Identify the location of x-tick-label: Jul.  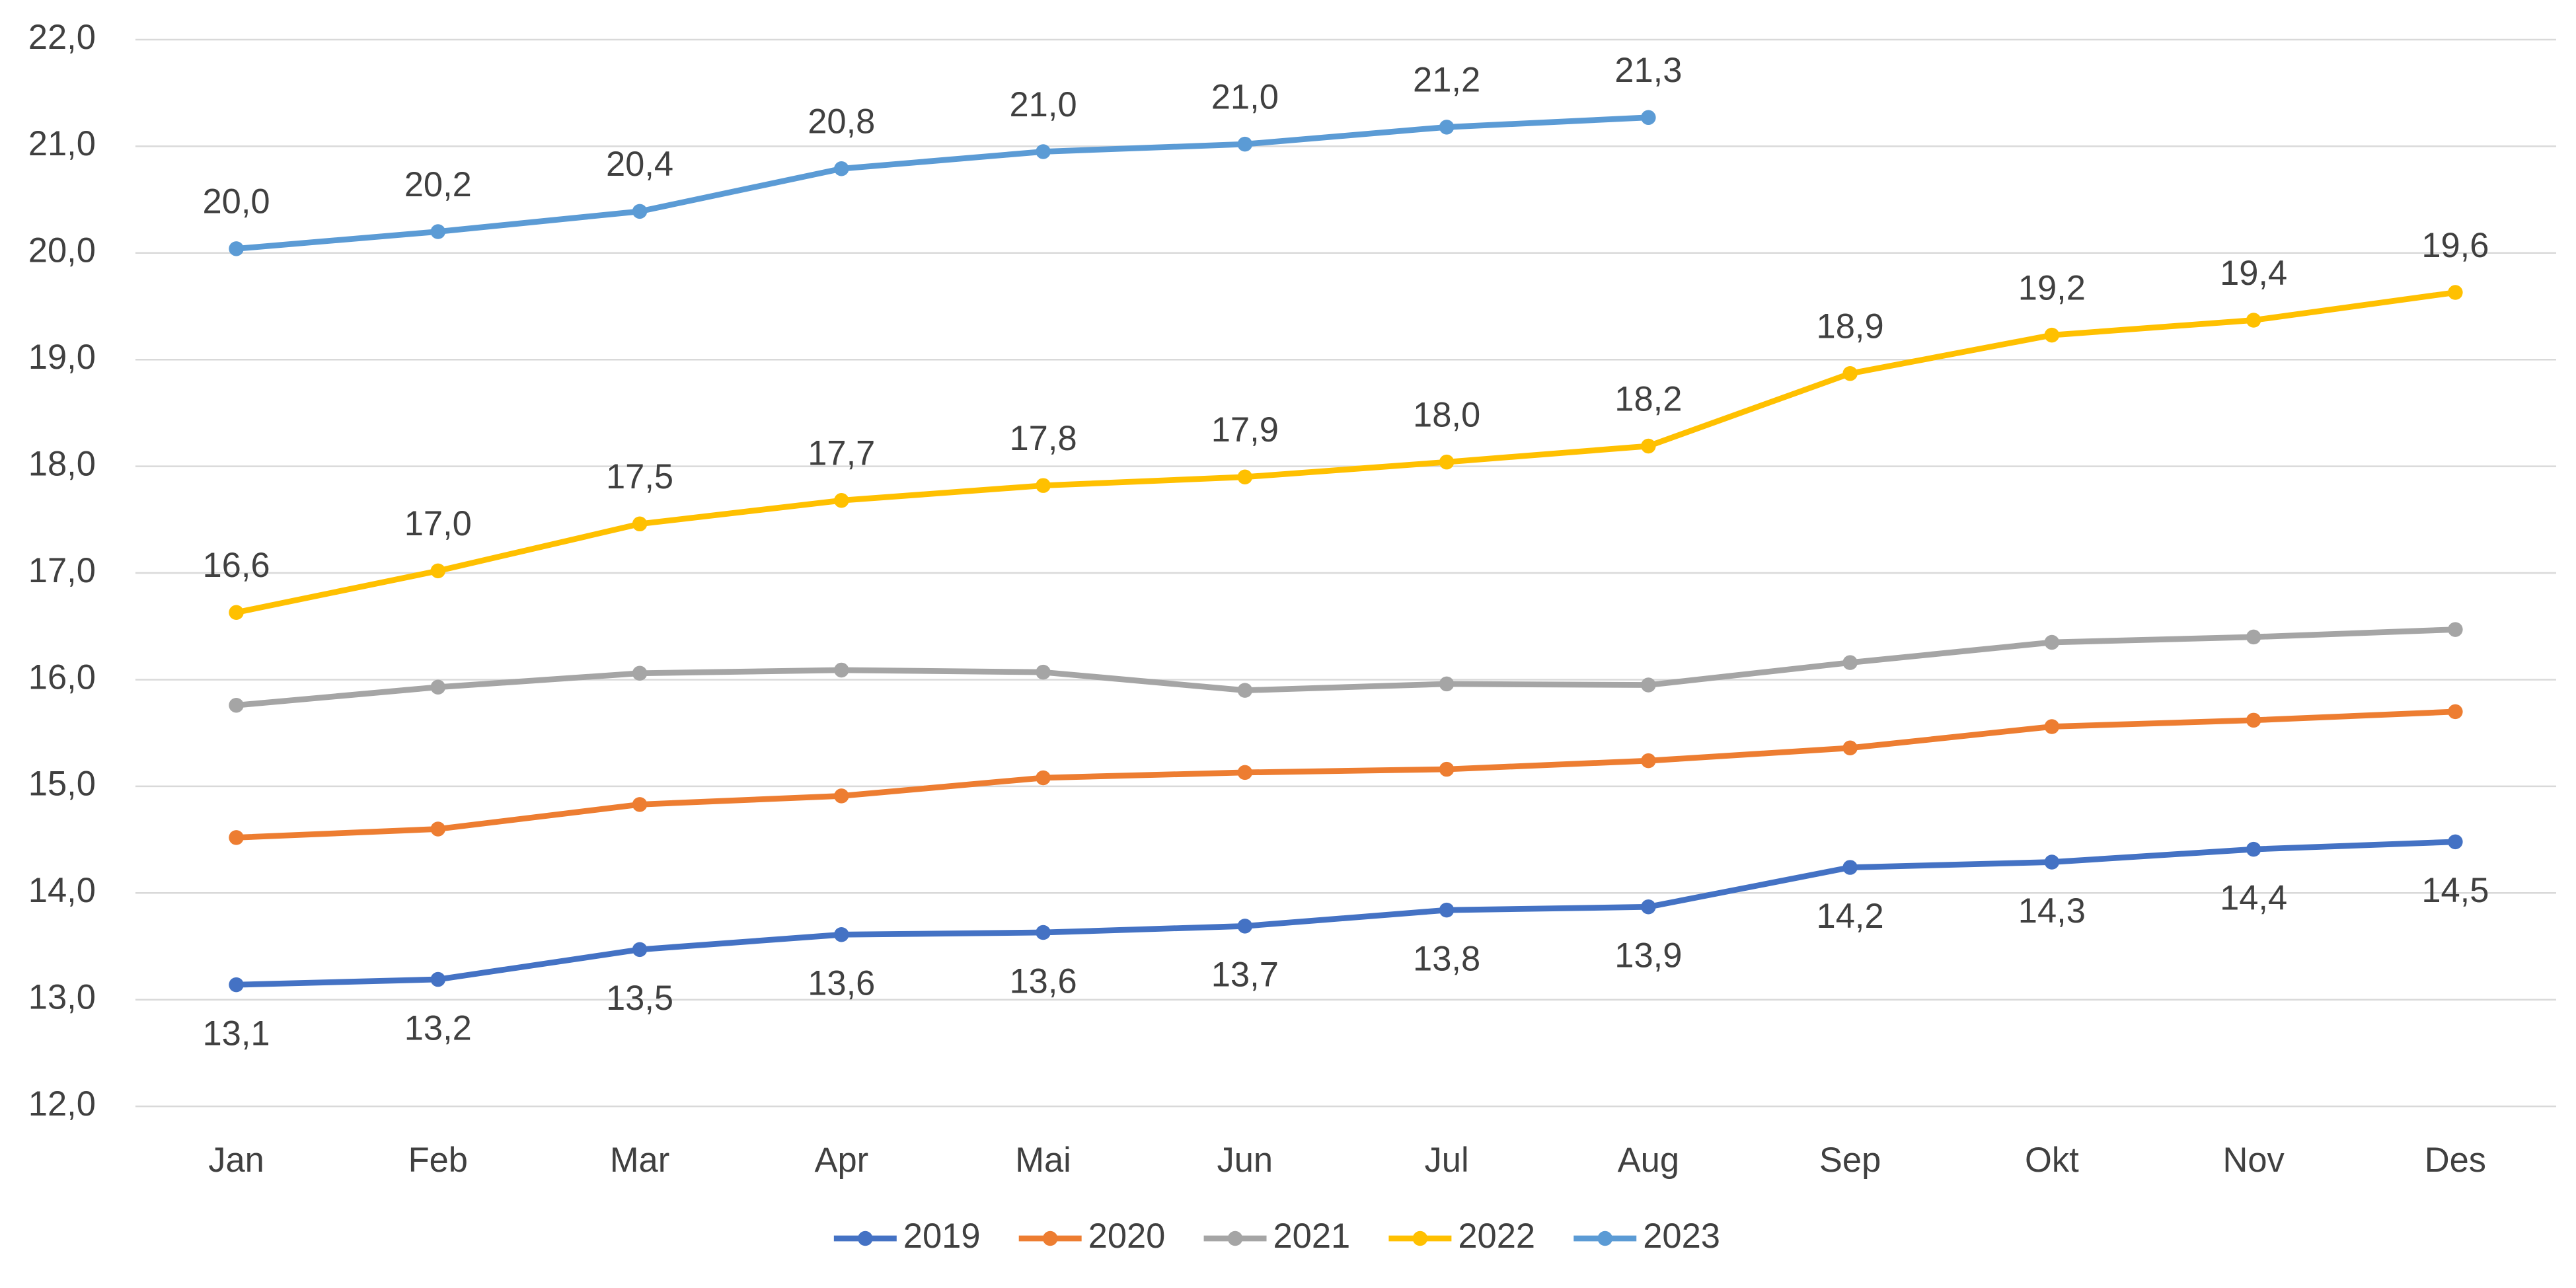
(1447, 1160).